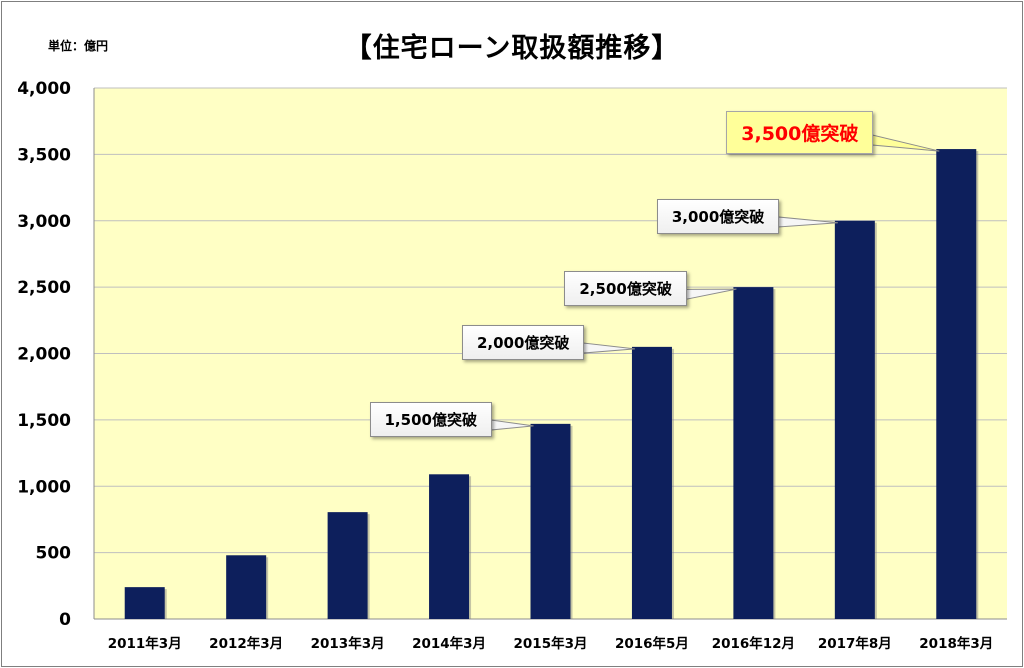 This screenshot has height=668, width=1024. I want to click on y-tick-label: 2,000, so click(44, 355).